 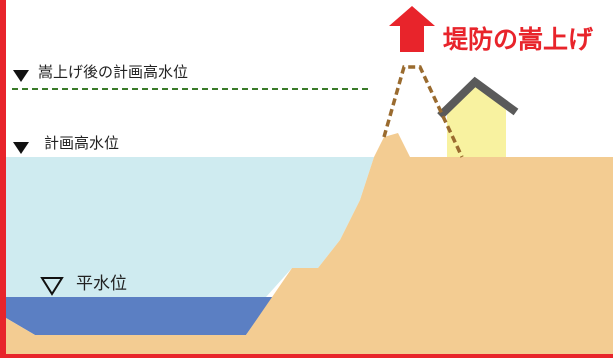 I want to click on house-roof, so click(x=478, y=97).